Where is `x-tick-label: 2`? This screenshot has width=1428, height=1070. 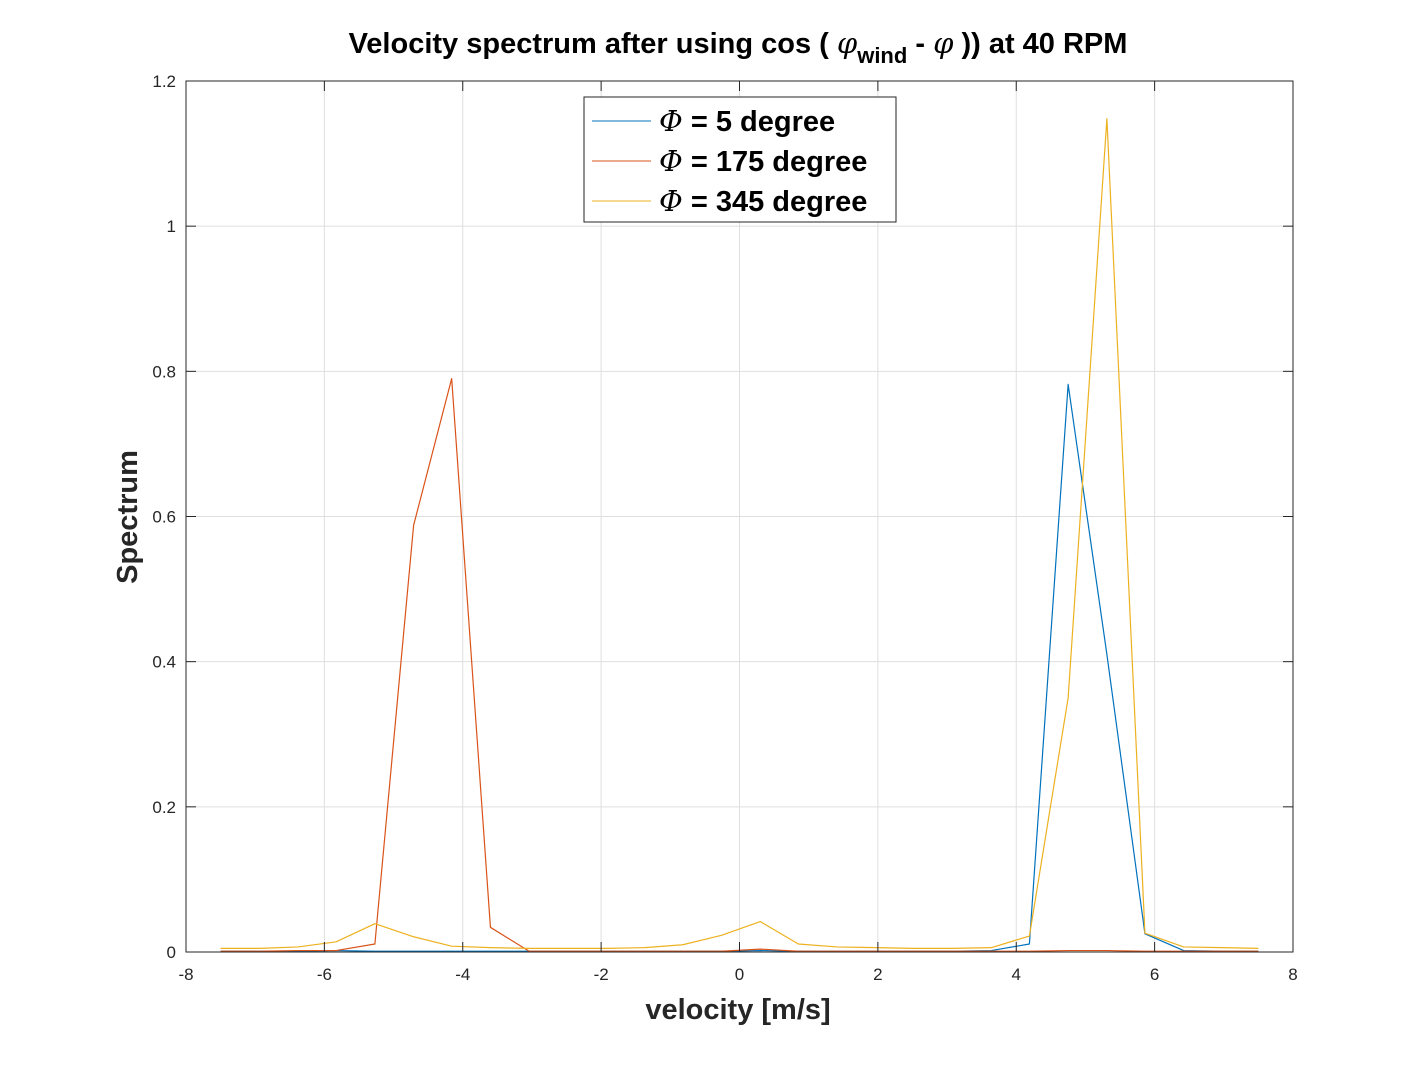
x-tick-label: 2 is located at coordinates (877, 974).